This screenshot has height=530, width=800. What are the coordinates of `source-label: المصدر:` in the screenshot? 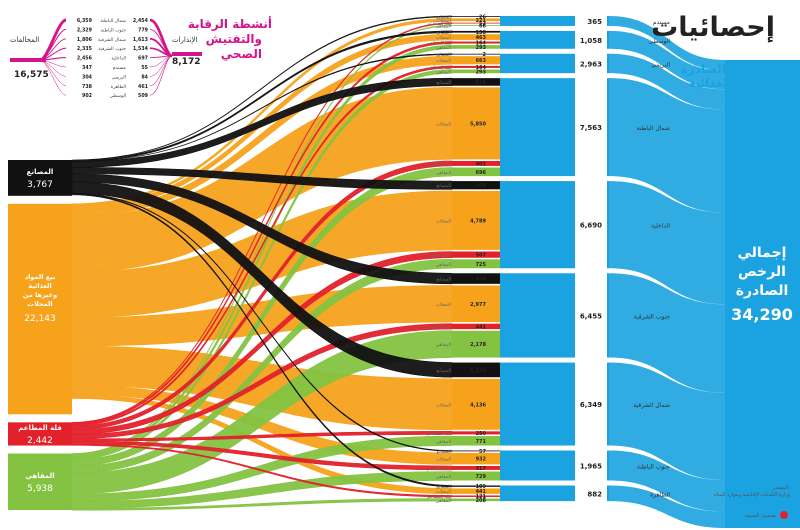 It's located at (781, 488).